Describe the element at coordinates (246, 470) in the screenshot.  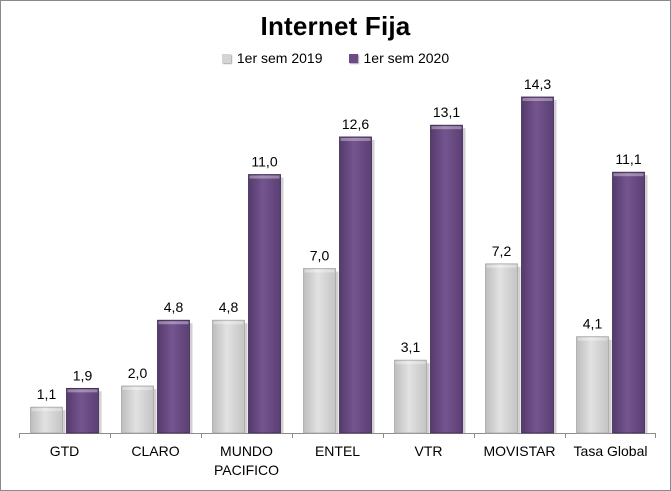
I see `category-label: PACIFICO` at that location.